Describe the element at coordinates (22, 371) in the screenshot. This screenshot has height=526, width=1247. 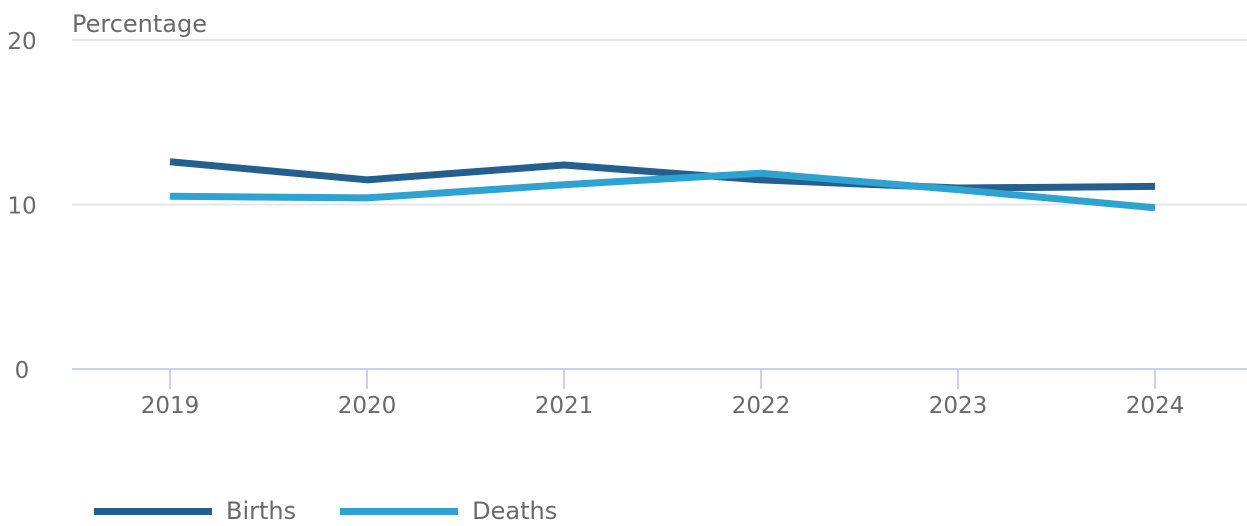
I see `y-tick-label: 0` at that location.